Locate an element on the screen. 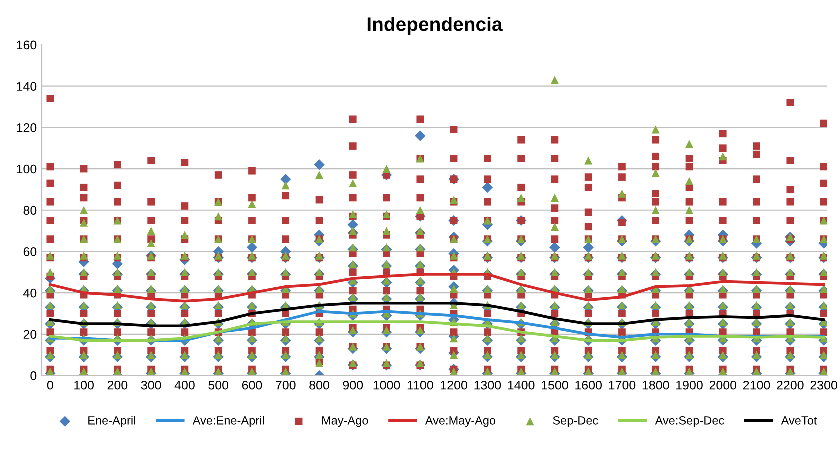 This screenshot has height=450, width=840. y-tick-label: 60 is located at coordinates (30, 252).